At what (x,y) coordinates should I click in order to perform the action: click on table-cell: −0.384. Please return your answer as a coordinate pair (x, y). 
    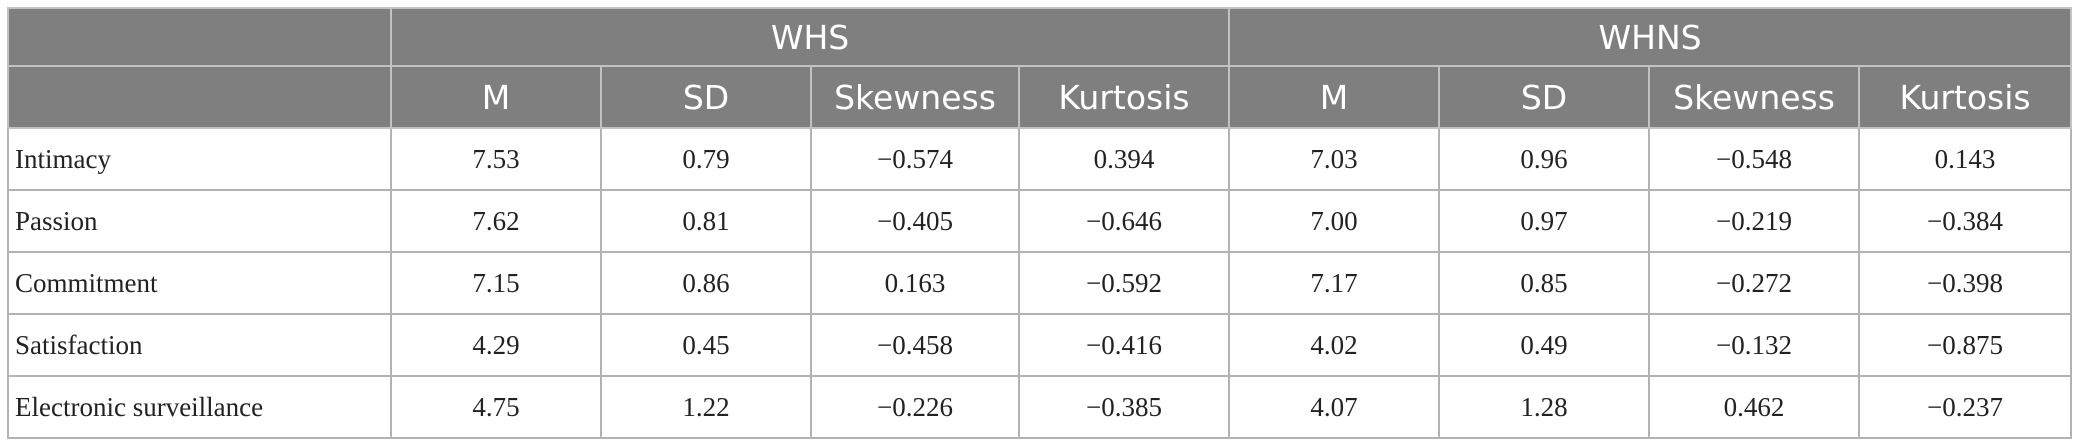
    Looking at the image, I should click on (1965, 221).